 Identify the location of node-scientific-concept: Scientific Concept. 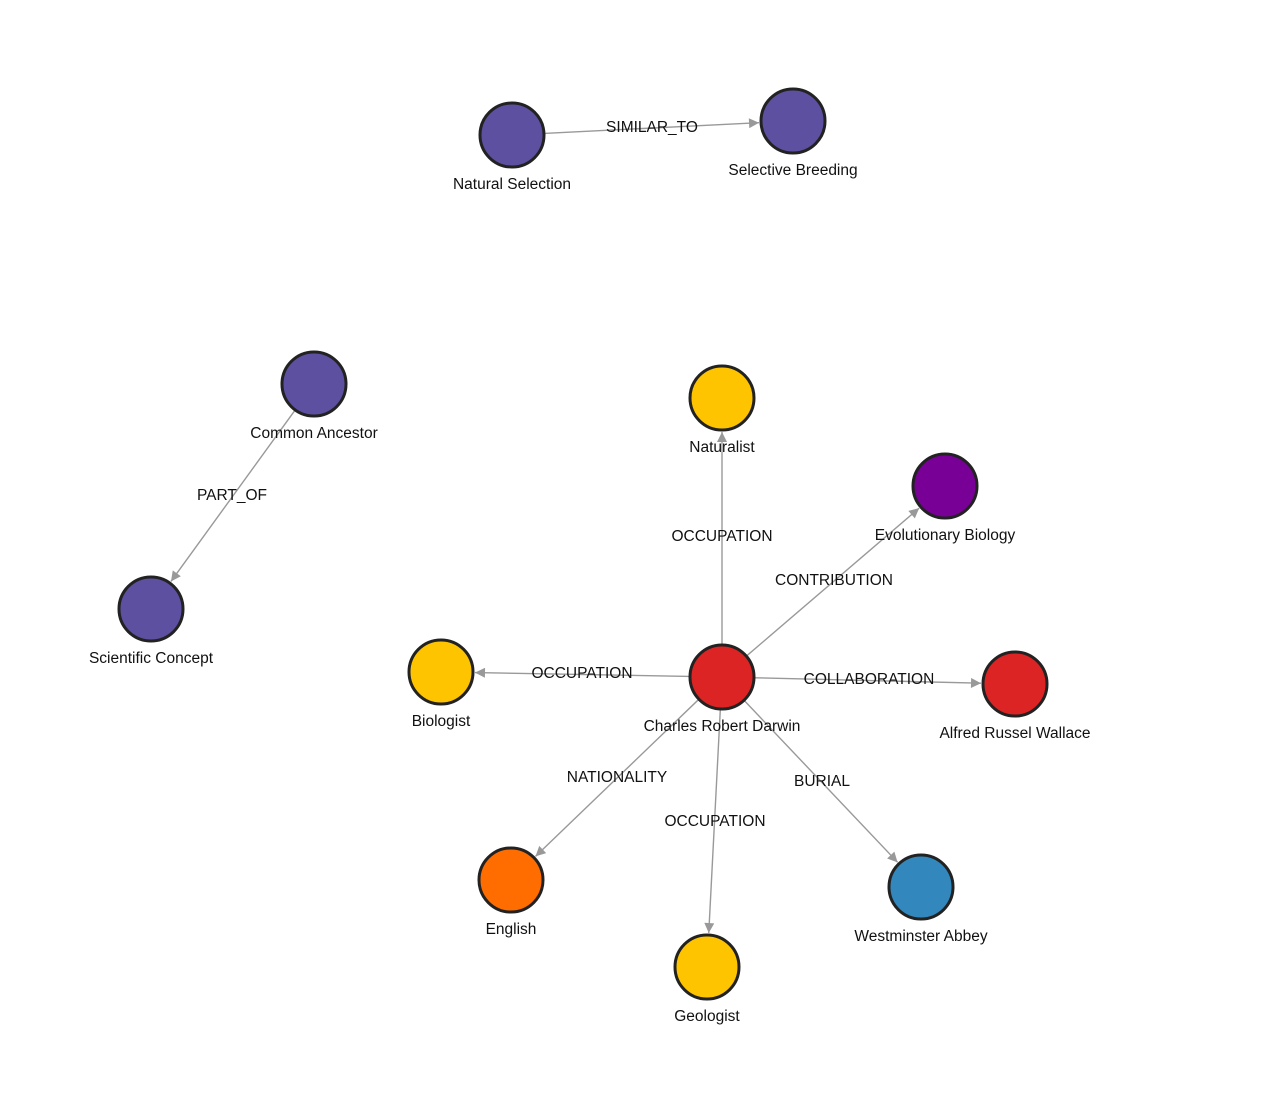
(151, 621).